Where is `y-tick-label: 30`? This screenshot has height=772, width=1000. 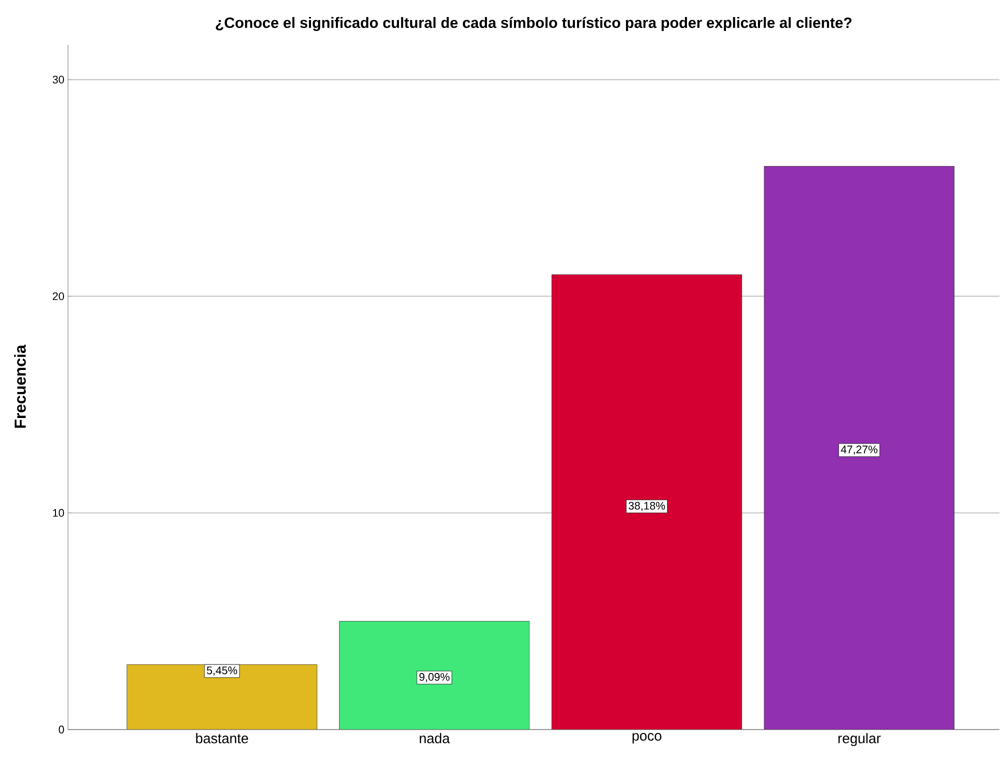
y-tick-label: 30 is located at coordinates (58, 80).